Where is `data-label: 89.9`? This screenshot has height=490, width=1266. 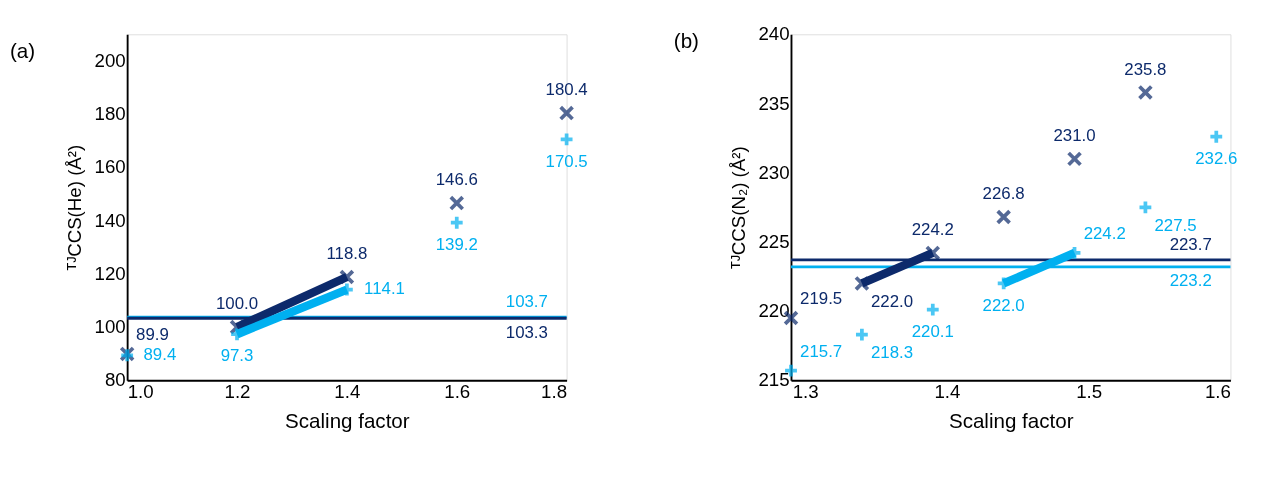 data-label: 89.9 is located at coordinates (152, 334).